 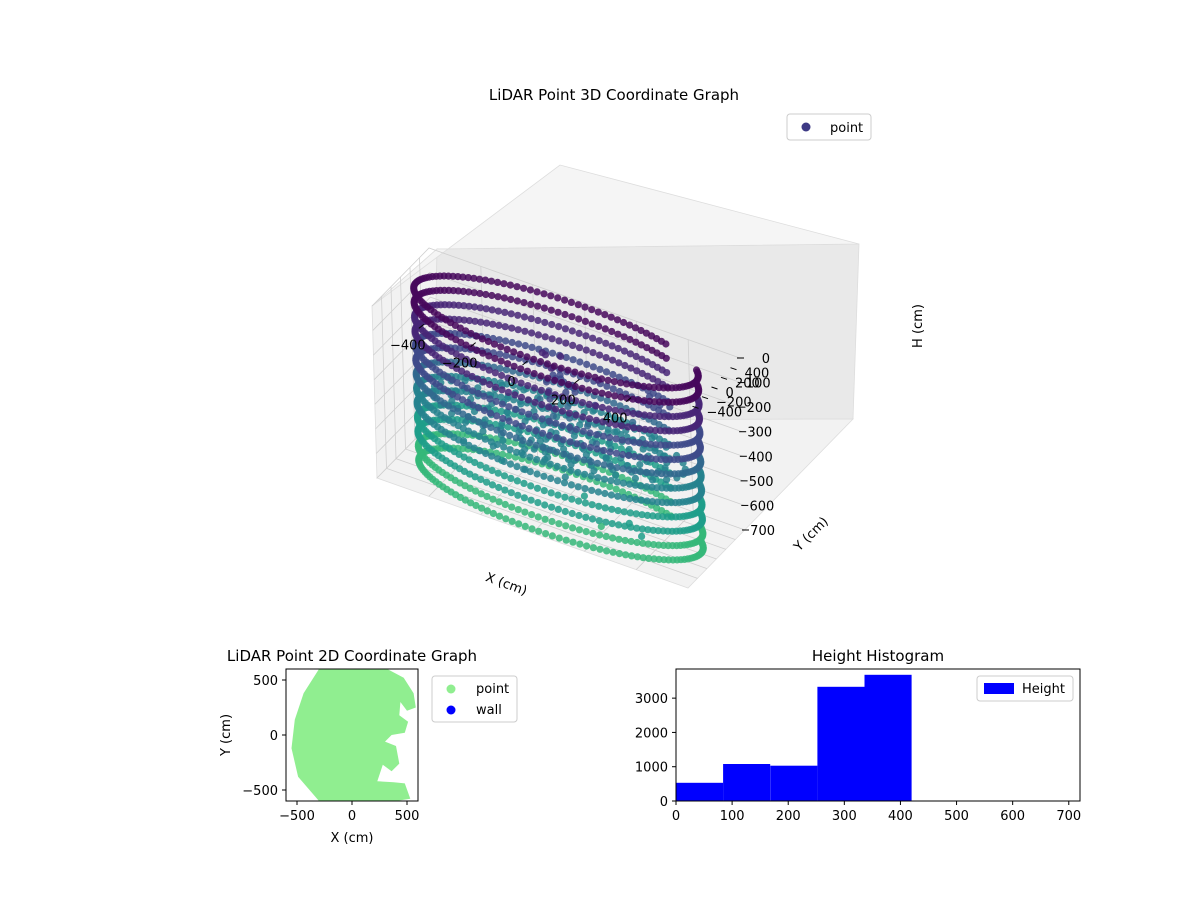 What do you see at coordinates (651, 699) in the screenshot?
I see `y-tick-label-histogram: 3000` at bounding box center [651, 699].